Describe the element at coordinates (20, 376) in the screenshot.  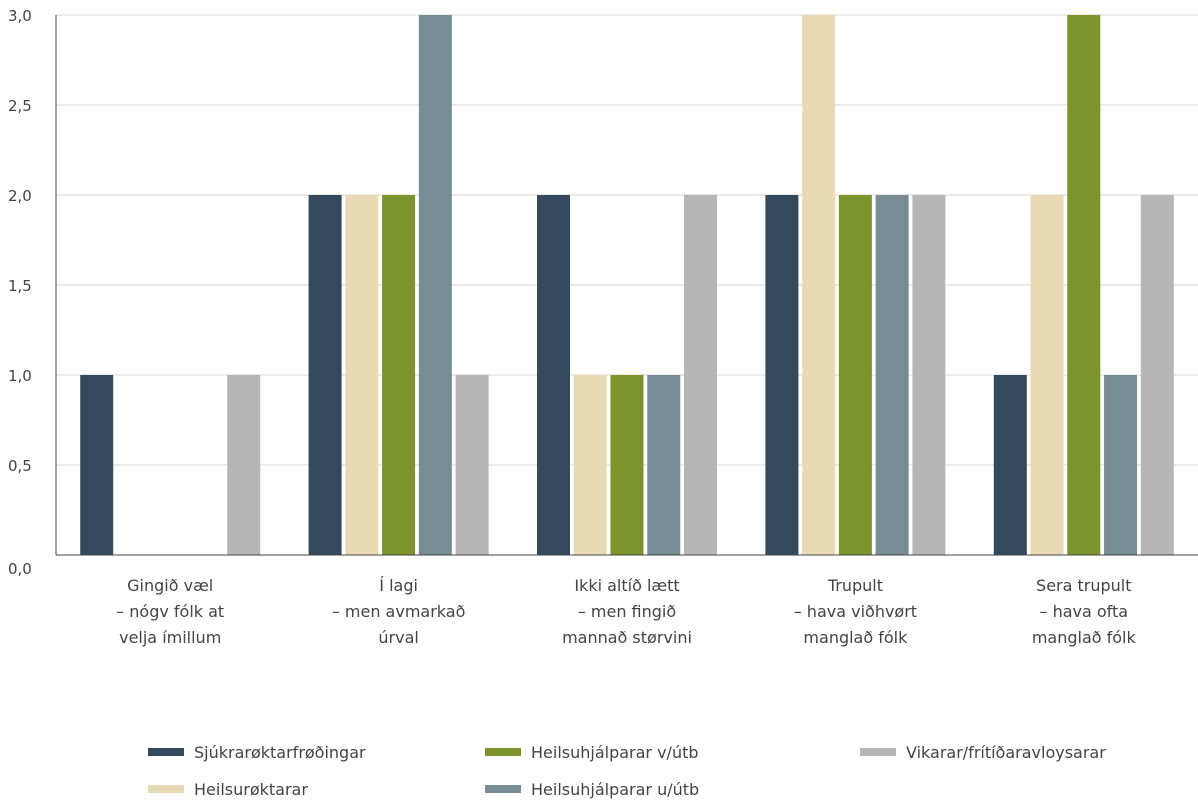
I see `y-tick-label: 1,0` at that location.